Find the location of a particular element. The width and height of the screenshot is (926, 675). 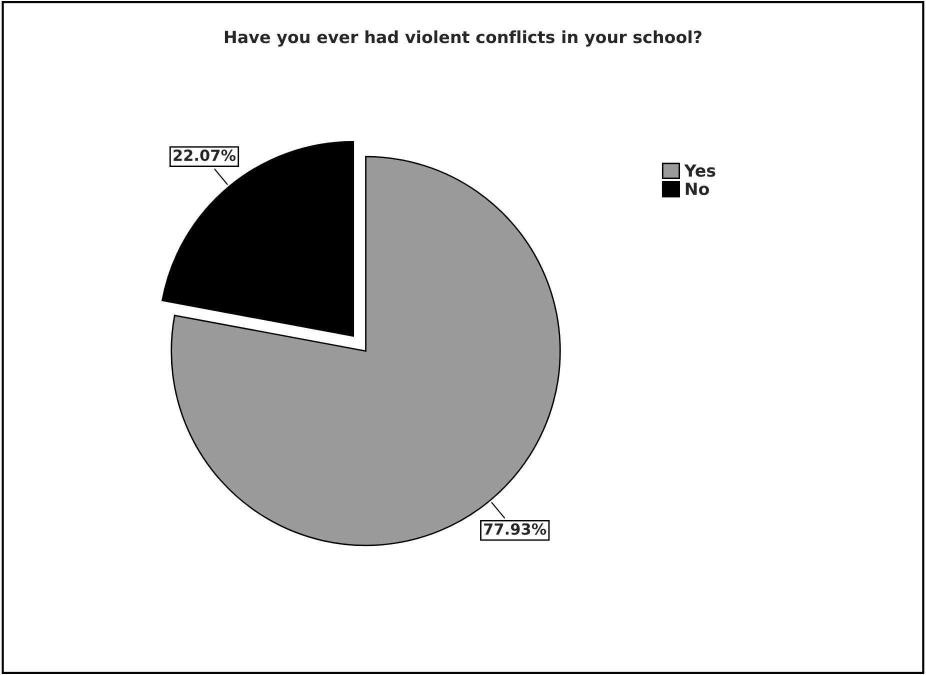

chart-title: Have you ever had violent conflicts in your school? is located at coordinates (463, 38).